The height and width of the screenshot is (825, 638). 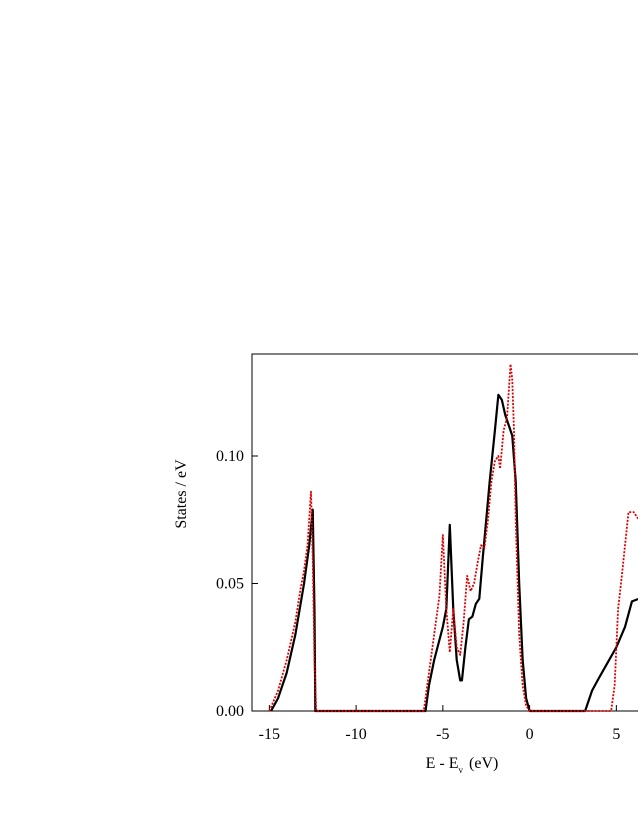 I want to click on x-tick-label: 0, so click(x=530, y=734).